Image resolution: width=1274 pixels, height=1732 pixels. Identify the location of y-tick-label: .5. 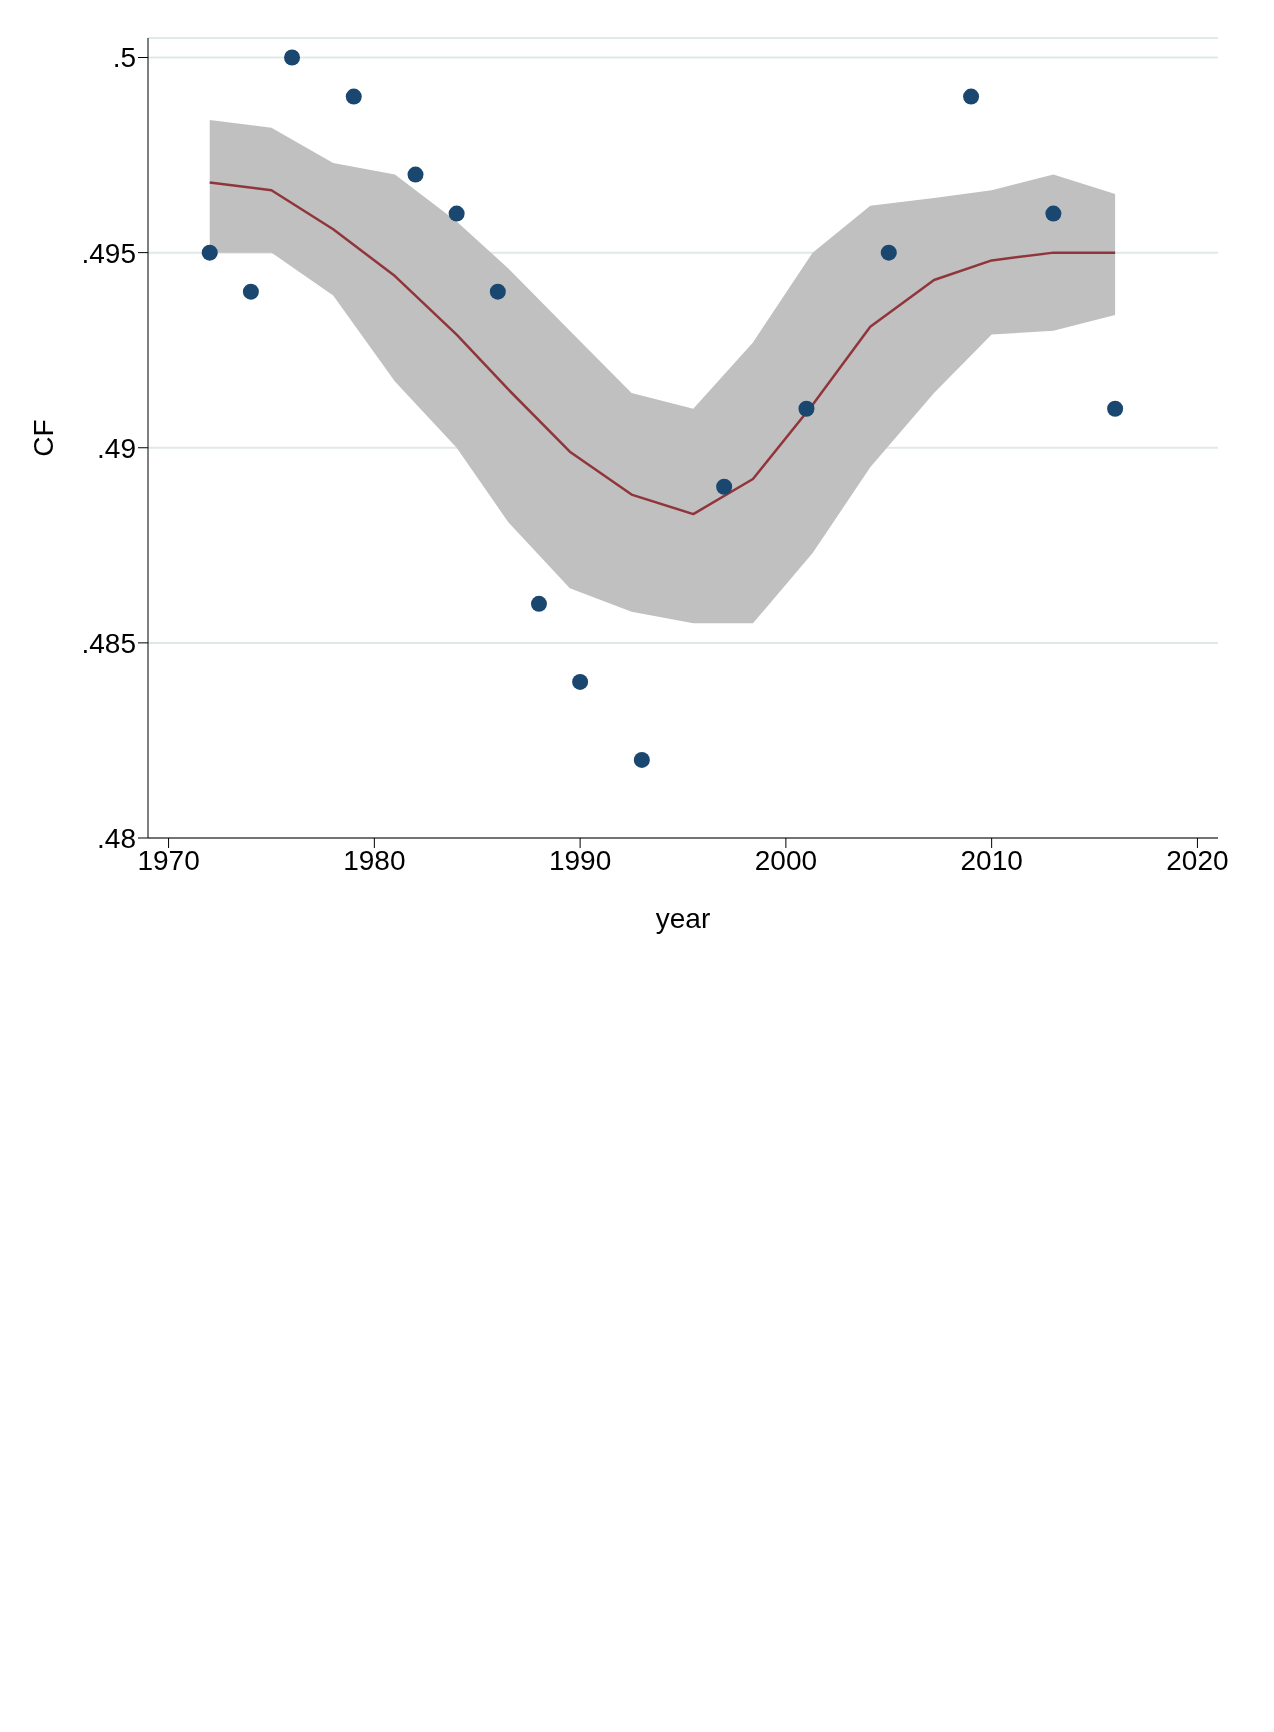
(124, 58).